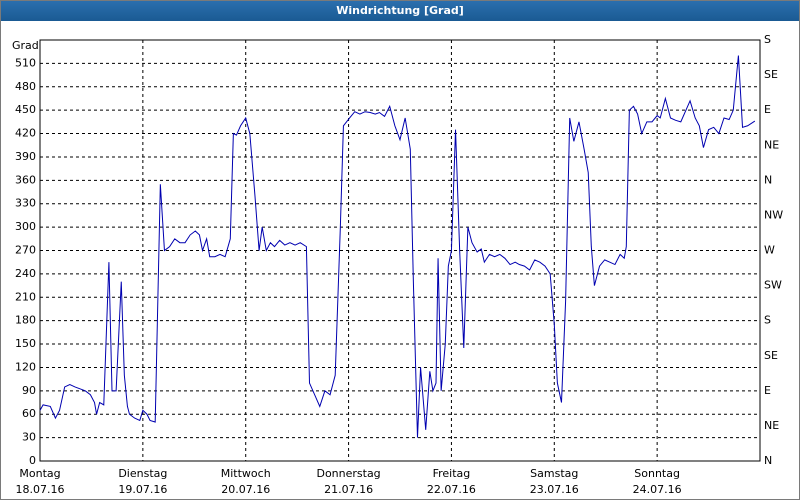 This screenshot has width=800, height=500. I want to click on chart-title: Windrichtung [Grad], so click(400, 10).